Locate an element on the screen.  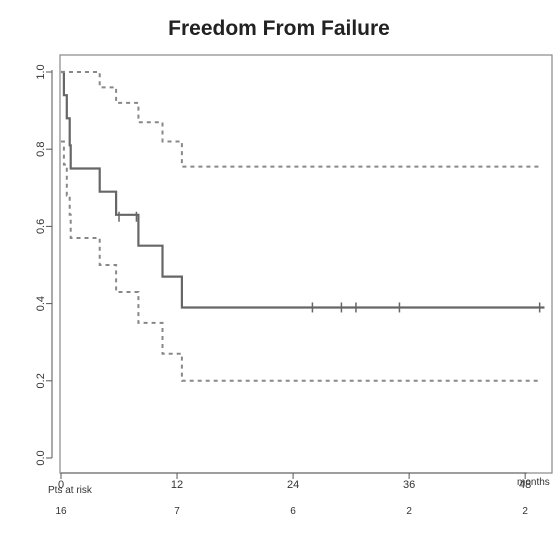
risk-count: 7 is located at coordinates (177, 511).